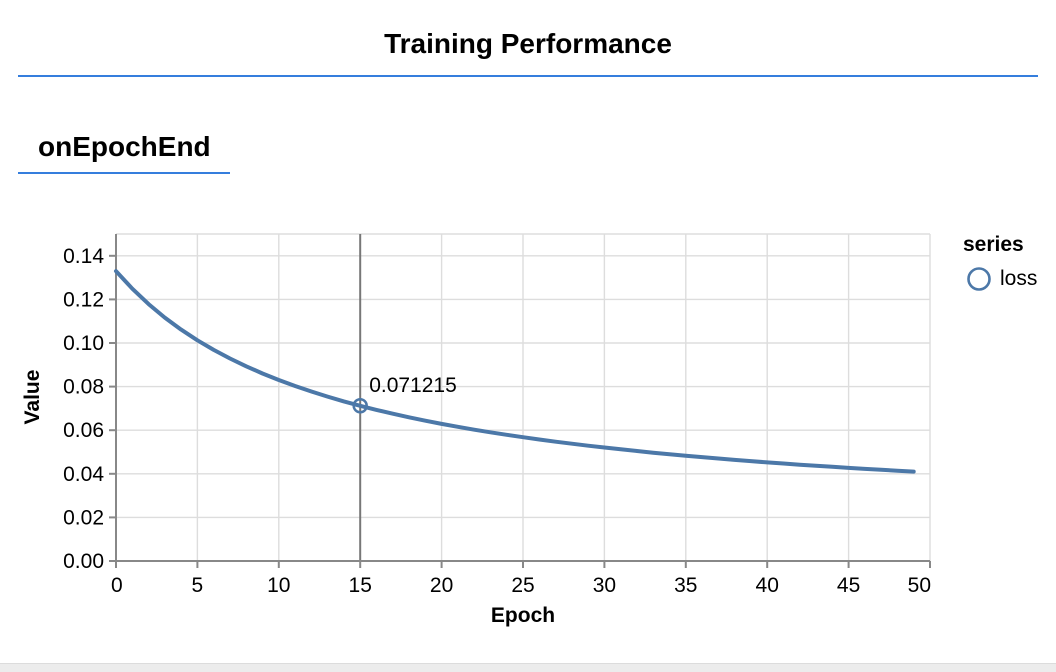  What do you see at coordinates (83, 430) in the screenshot?
I see `y-tick-label-0.06: 0.06` at bounding box center [83, 430].